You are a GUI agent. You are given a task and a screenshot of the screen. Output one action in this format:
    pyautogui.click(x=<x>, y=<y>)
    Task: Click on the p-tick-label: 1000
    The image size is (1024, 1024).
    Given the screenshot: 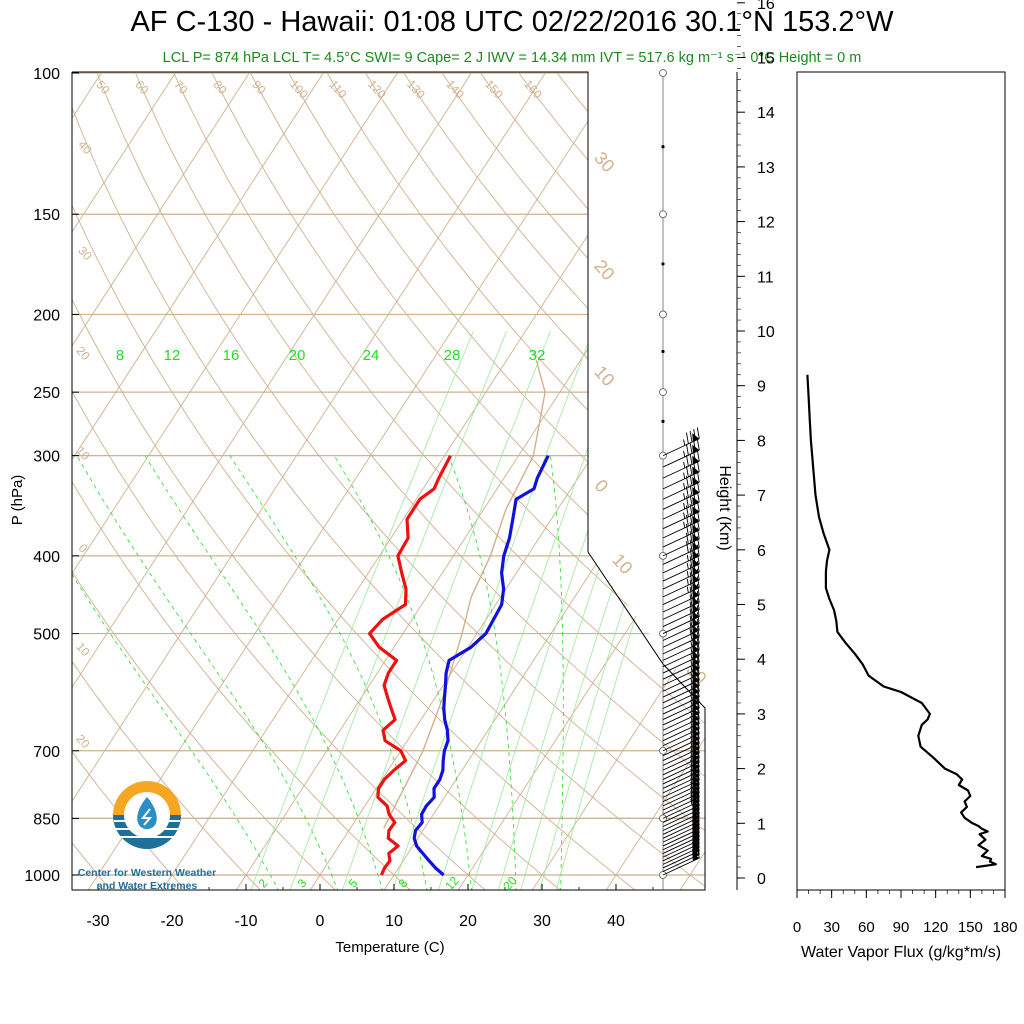 What is the action you would take?
    pyautogui.click(x=42, y=876)
    